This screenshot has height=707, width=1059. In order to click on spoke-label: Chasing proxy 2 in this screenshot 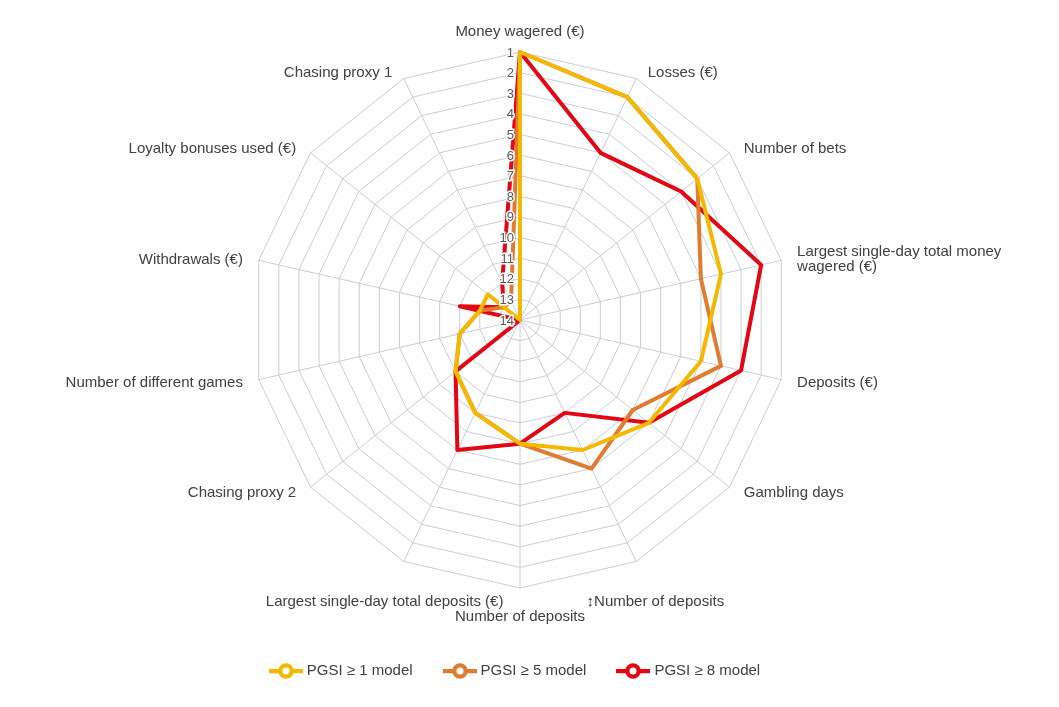, I will do `click(242, 492)`.